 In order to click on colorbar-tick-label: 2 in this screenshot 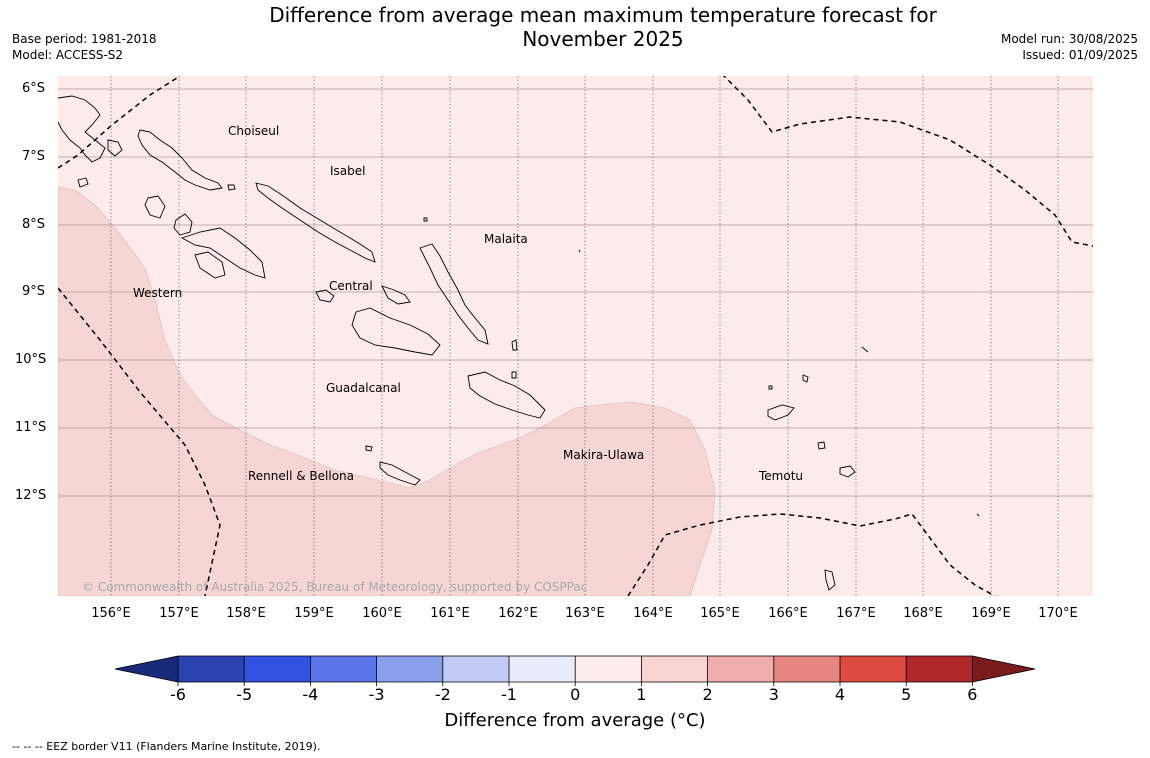, I will do `click(707, 694)`.